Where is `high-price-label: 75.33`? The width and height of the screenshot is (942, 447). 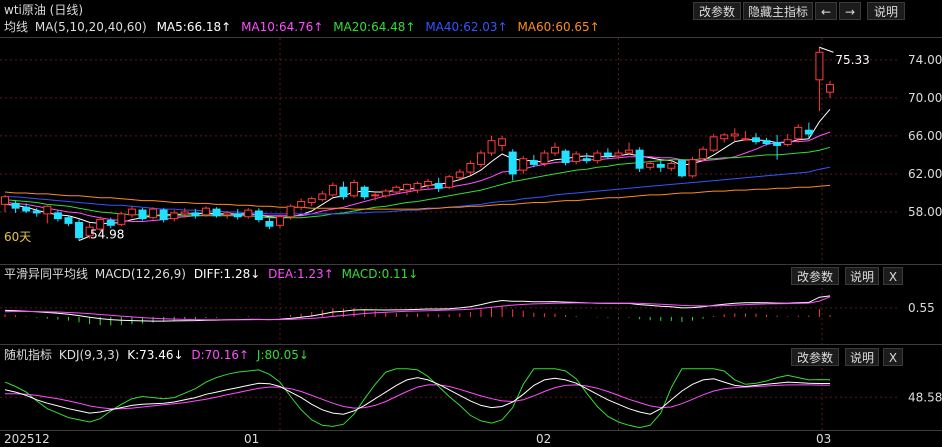 high-price-label: 75.33 is located at coordinates (852, 60).